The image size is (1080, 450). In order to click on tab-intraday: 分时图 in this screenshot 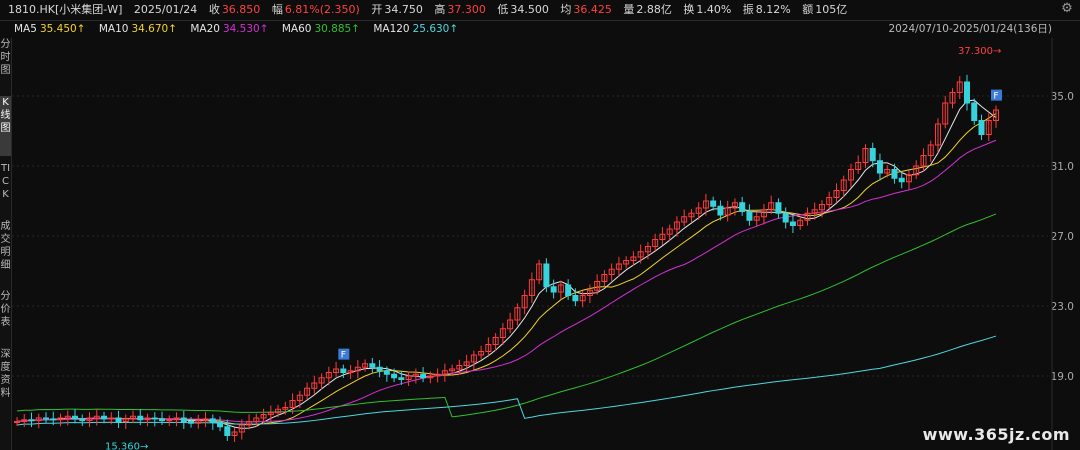, I will do `click(5, 57)`.